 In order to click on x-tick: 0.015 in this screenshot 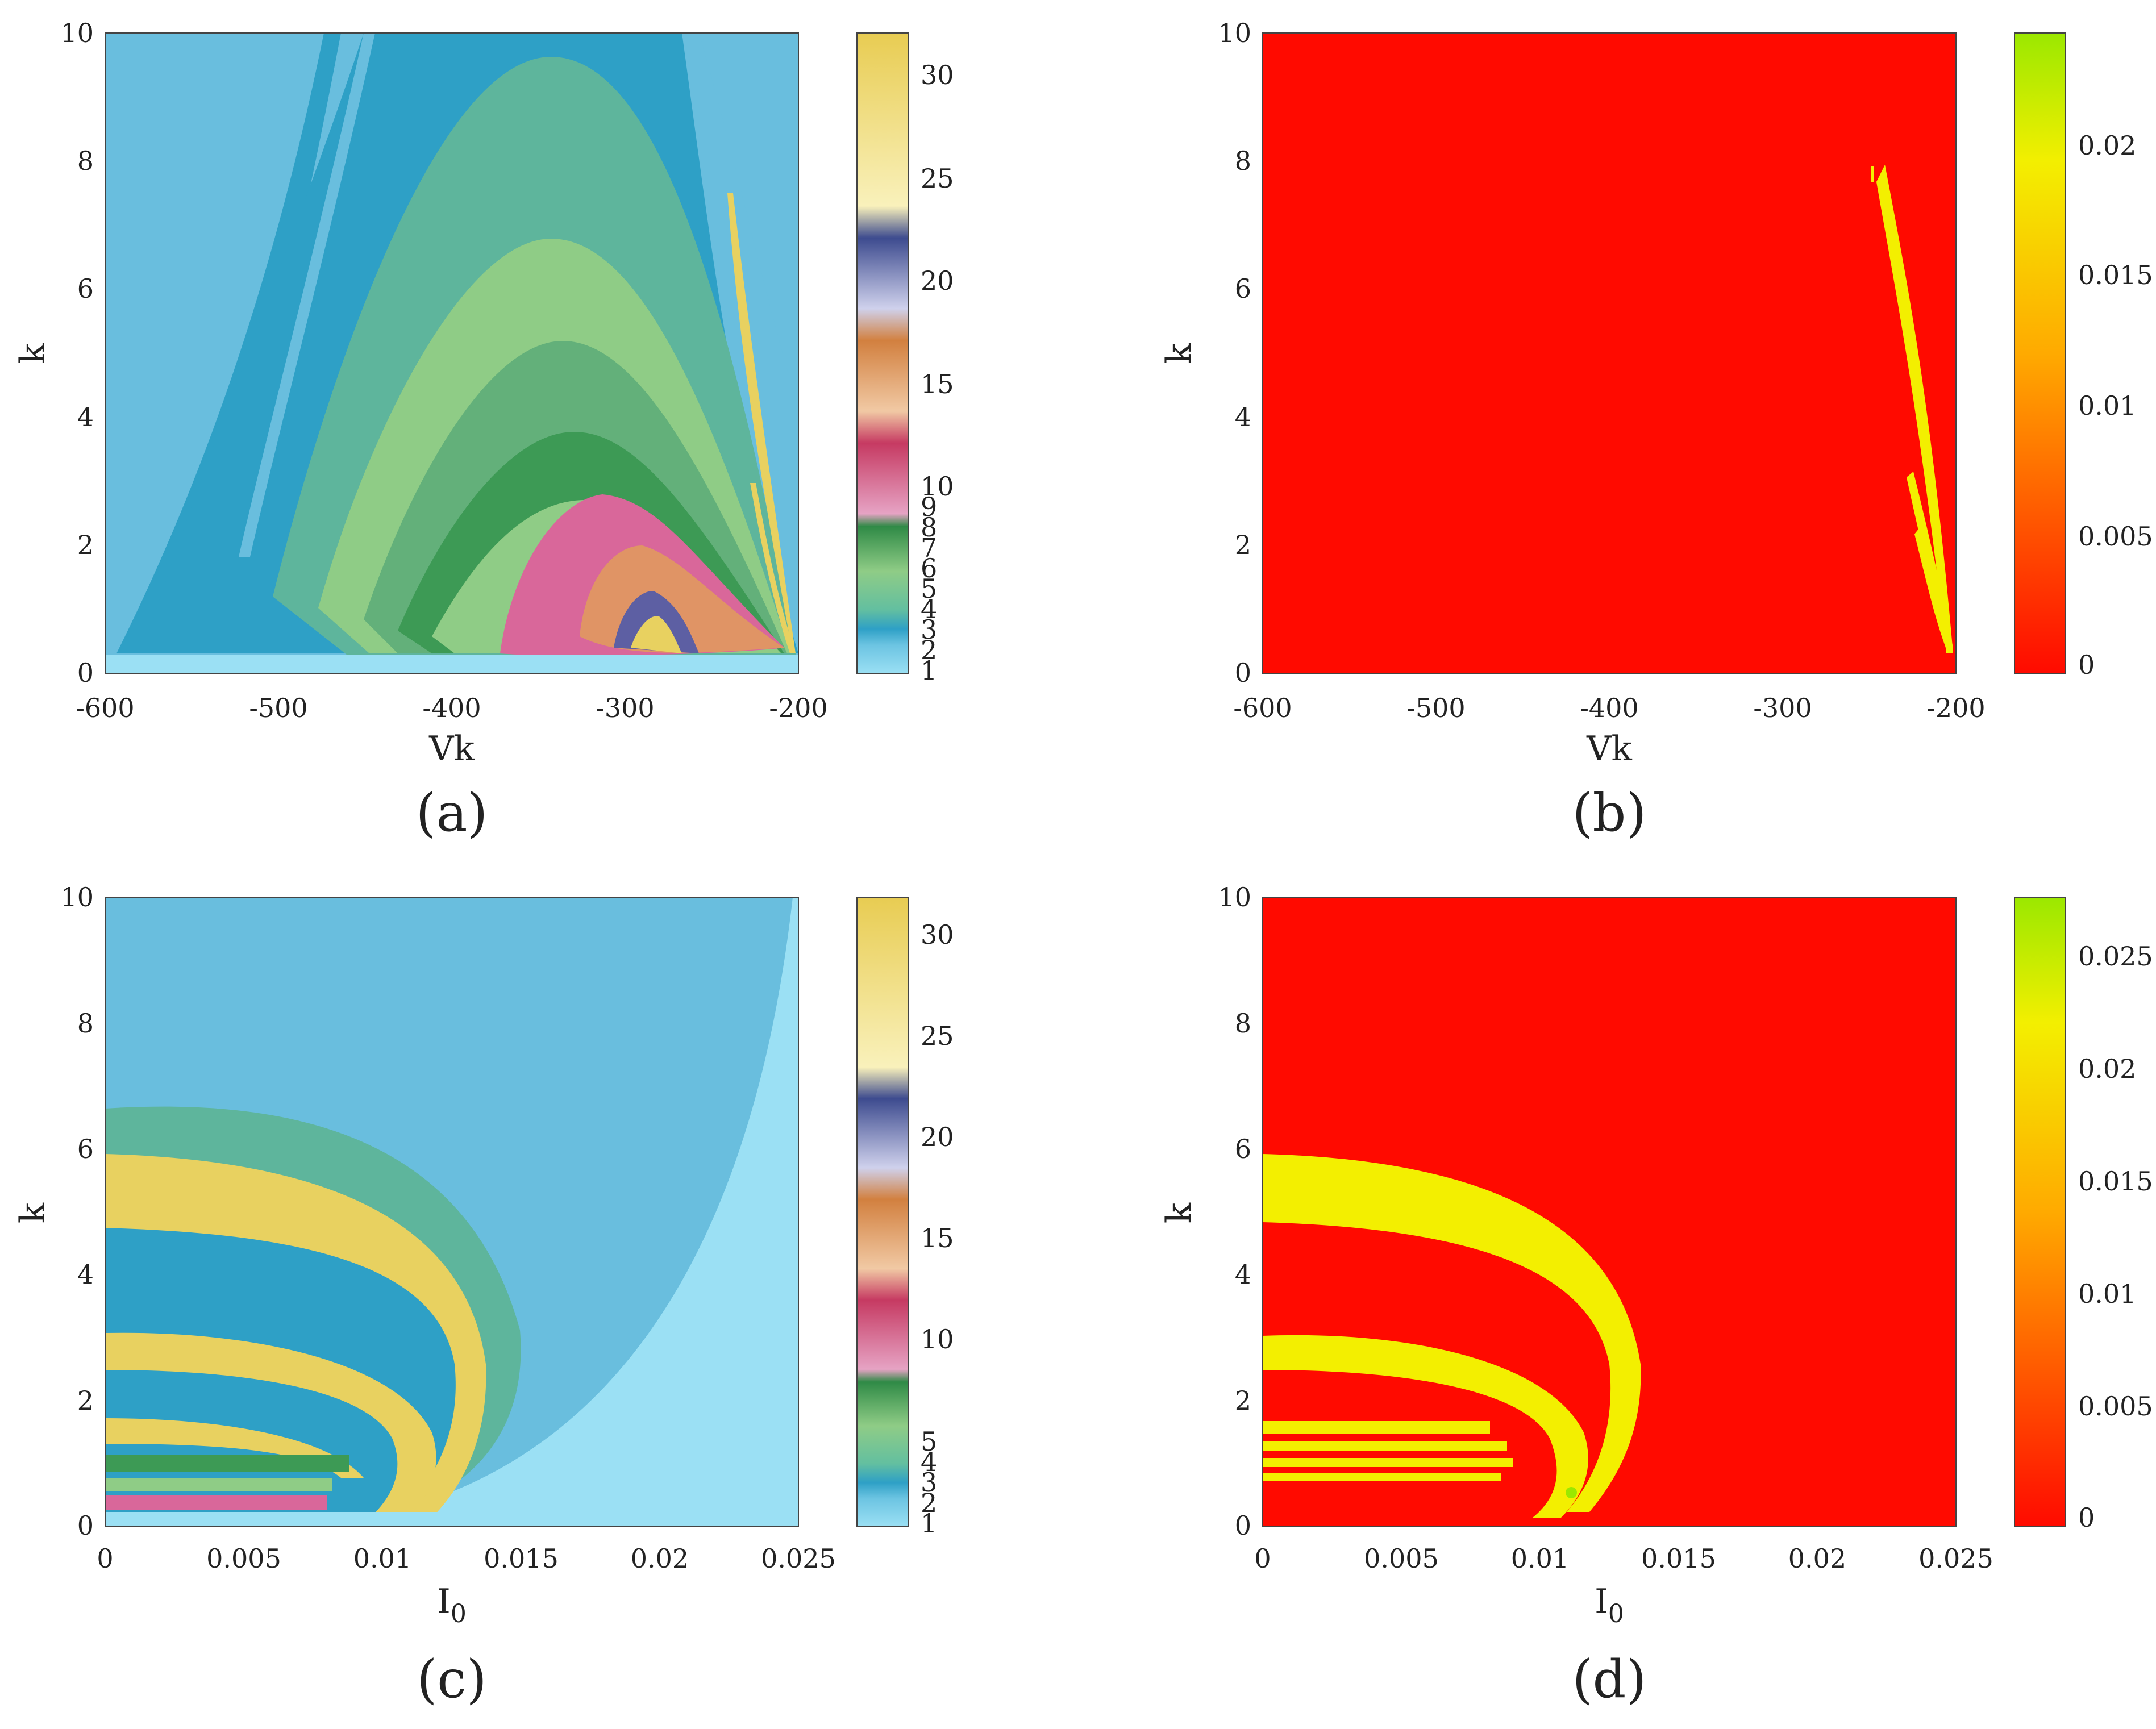, I will do `click(1678, 1559)`.